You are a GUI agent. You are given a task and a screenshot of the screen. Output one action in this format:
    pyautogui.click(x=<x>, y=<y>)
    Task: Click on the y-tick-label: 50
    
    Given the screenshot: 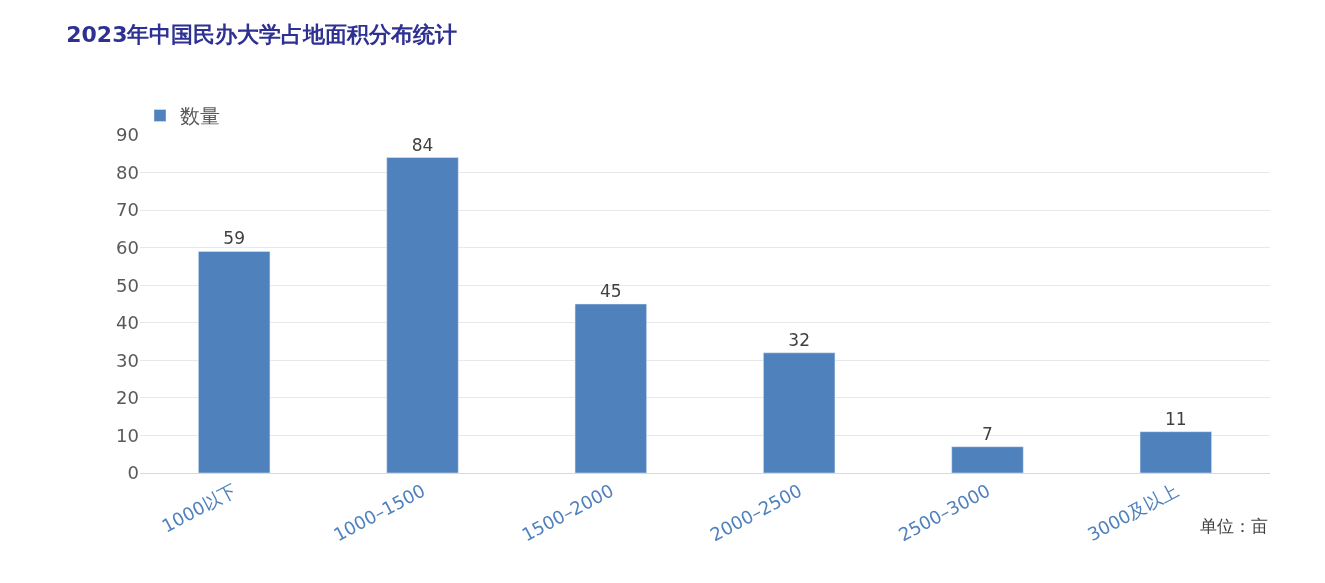 What is the action you would take?
    pyautogui.click(x=127, y=285)
    